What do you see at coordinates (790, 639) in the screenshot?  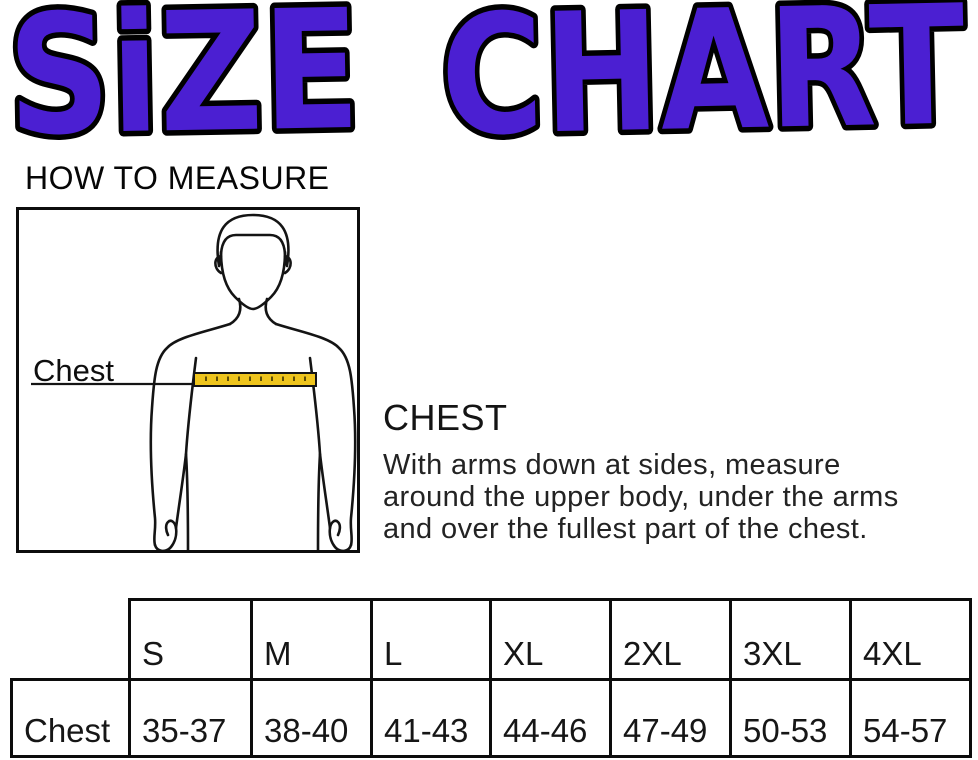 I see `size-header-cell: 3XL` at bounding box center [790, 639].